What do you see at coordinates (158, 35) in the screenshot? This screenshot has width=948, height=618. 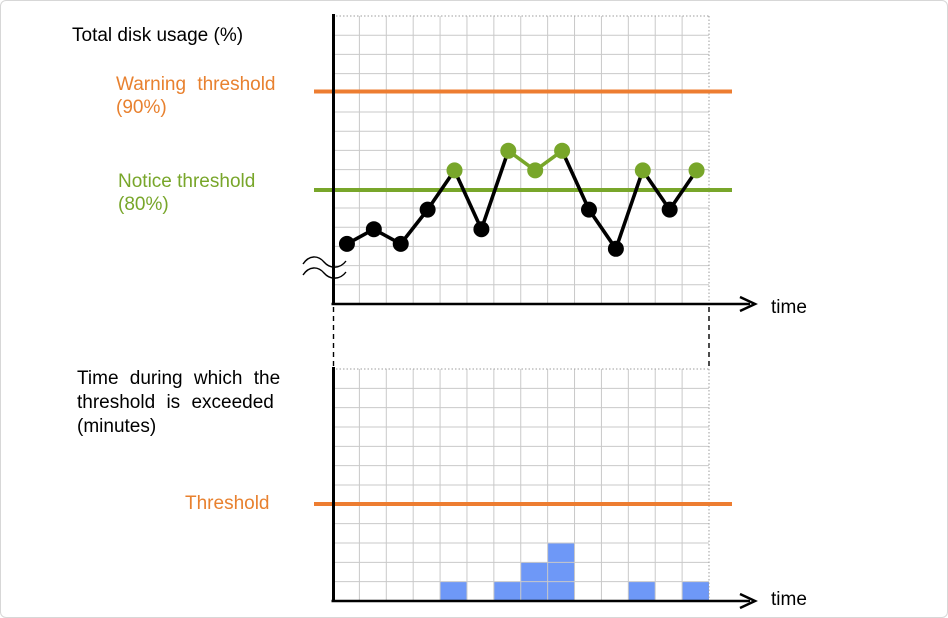 I see `top-chart-title: Total disk usage (%)` at bounding box center [158, 35].